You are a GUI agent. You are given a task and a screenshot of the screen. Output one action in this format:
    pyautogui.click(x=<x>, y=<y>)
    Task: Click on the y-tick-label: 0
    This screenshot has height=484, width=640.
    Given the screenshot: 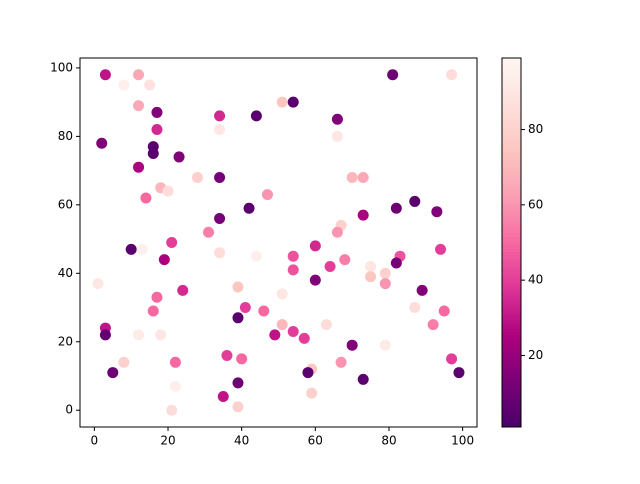 What is the action you would take?
    pyautogui.click(x=69, y=410)
    